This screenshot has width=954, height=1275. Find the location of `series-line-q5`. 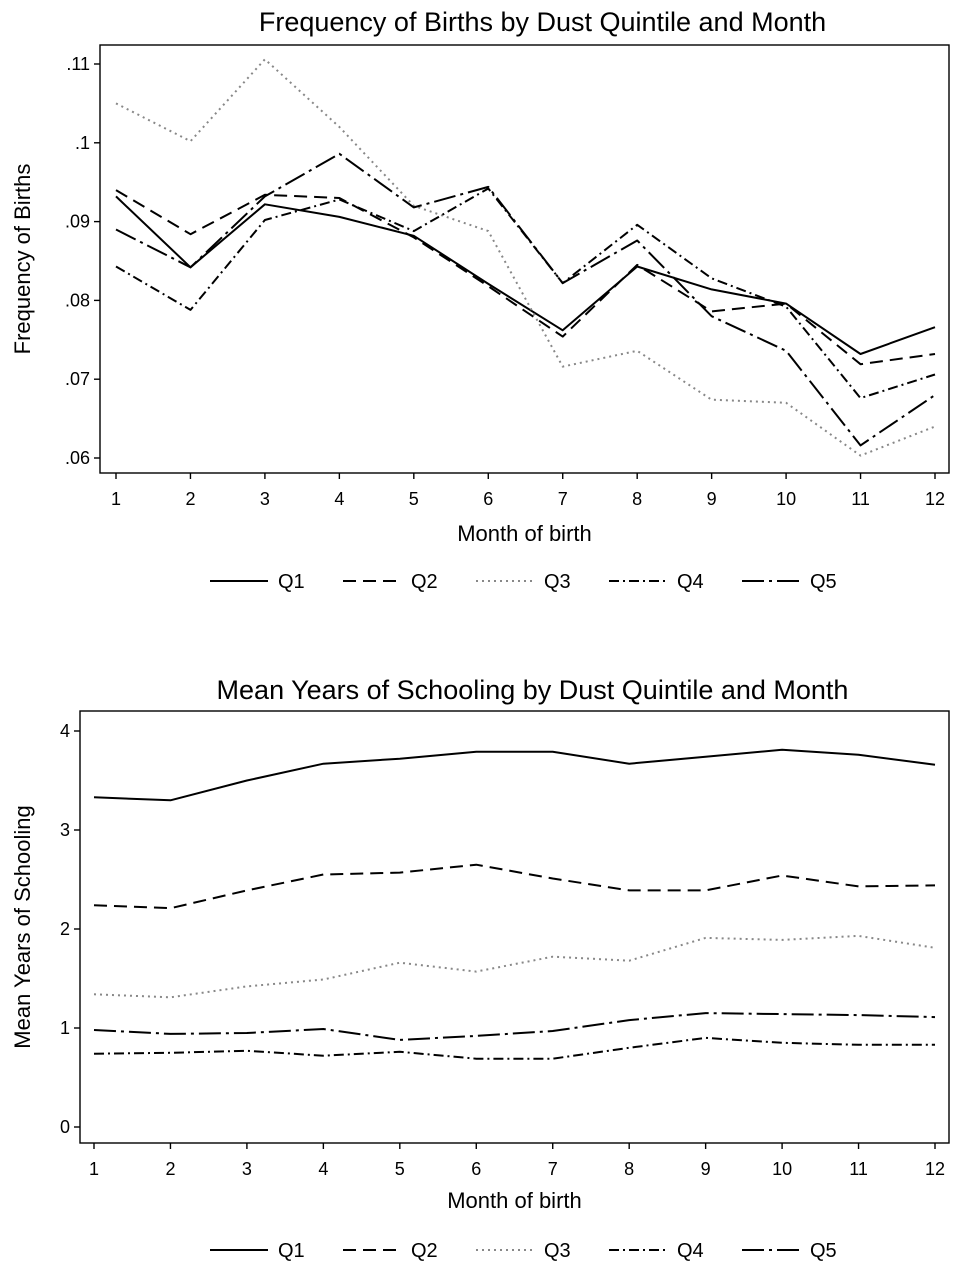

series-line-q5 is located at coordinates (514, 1026).